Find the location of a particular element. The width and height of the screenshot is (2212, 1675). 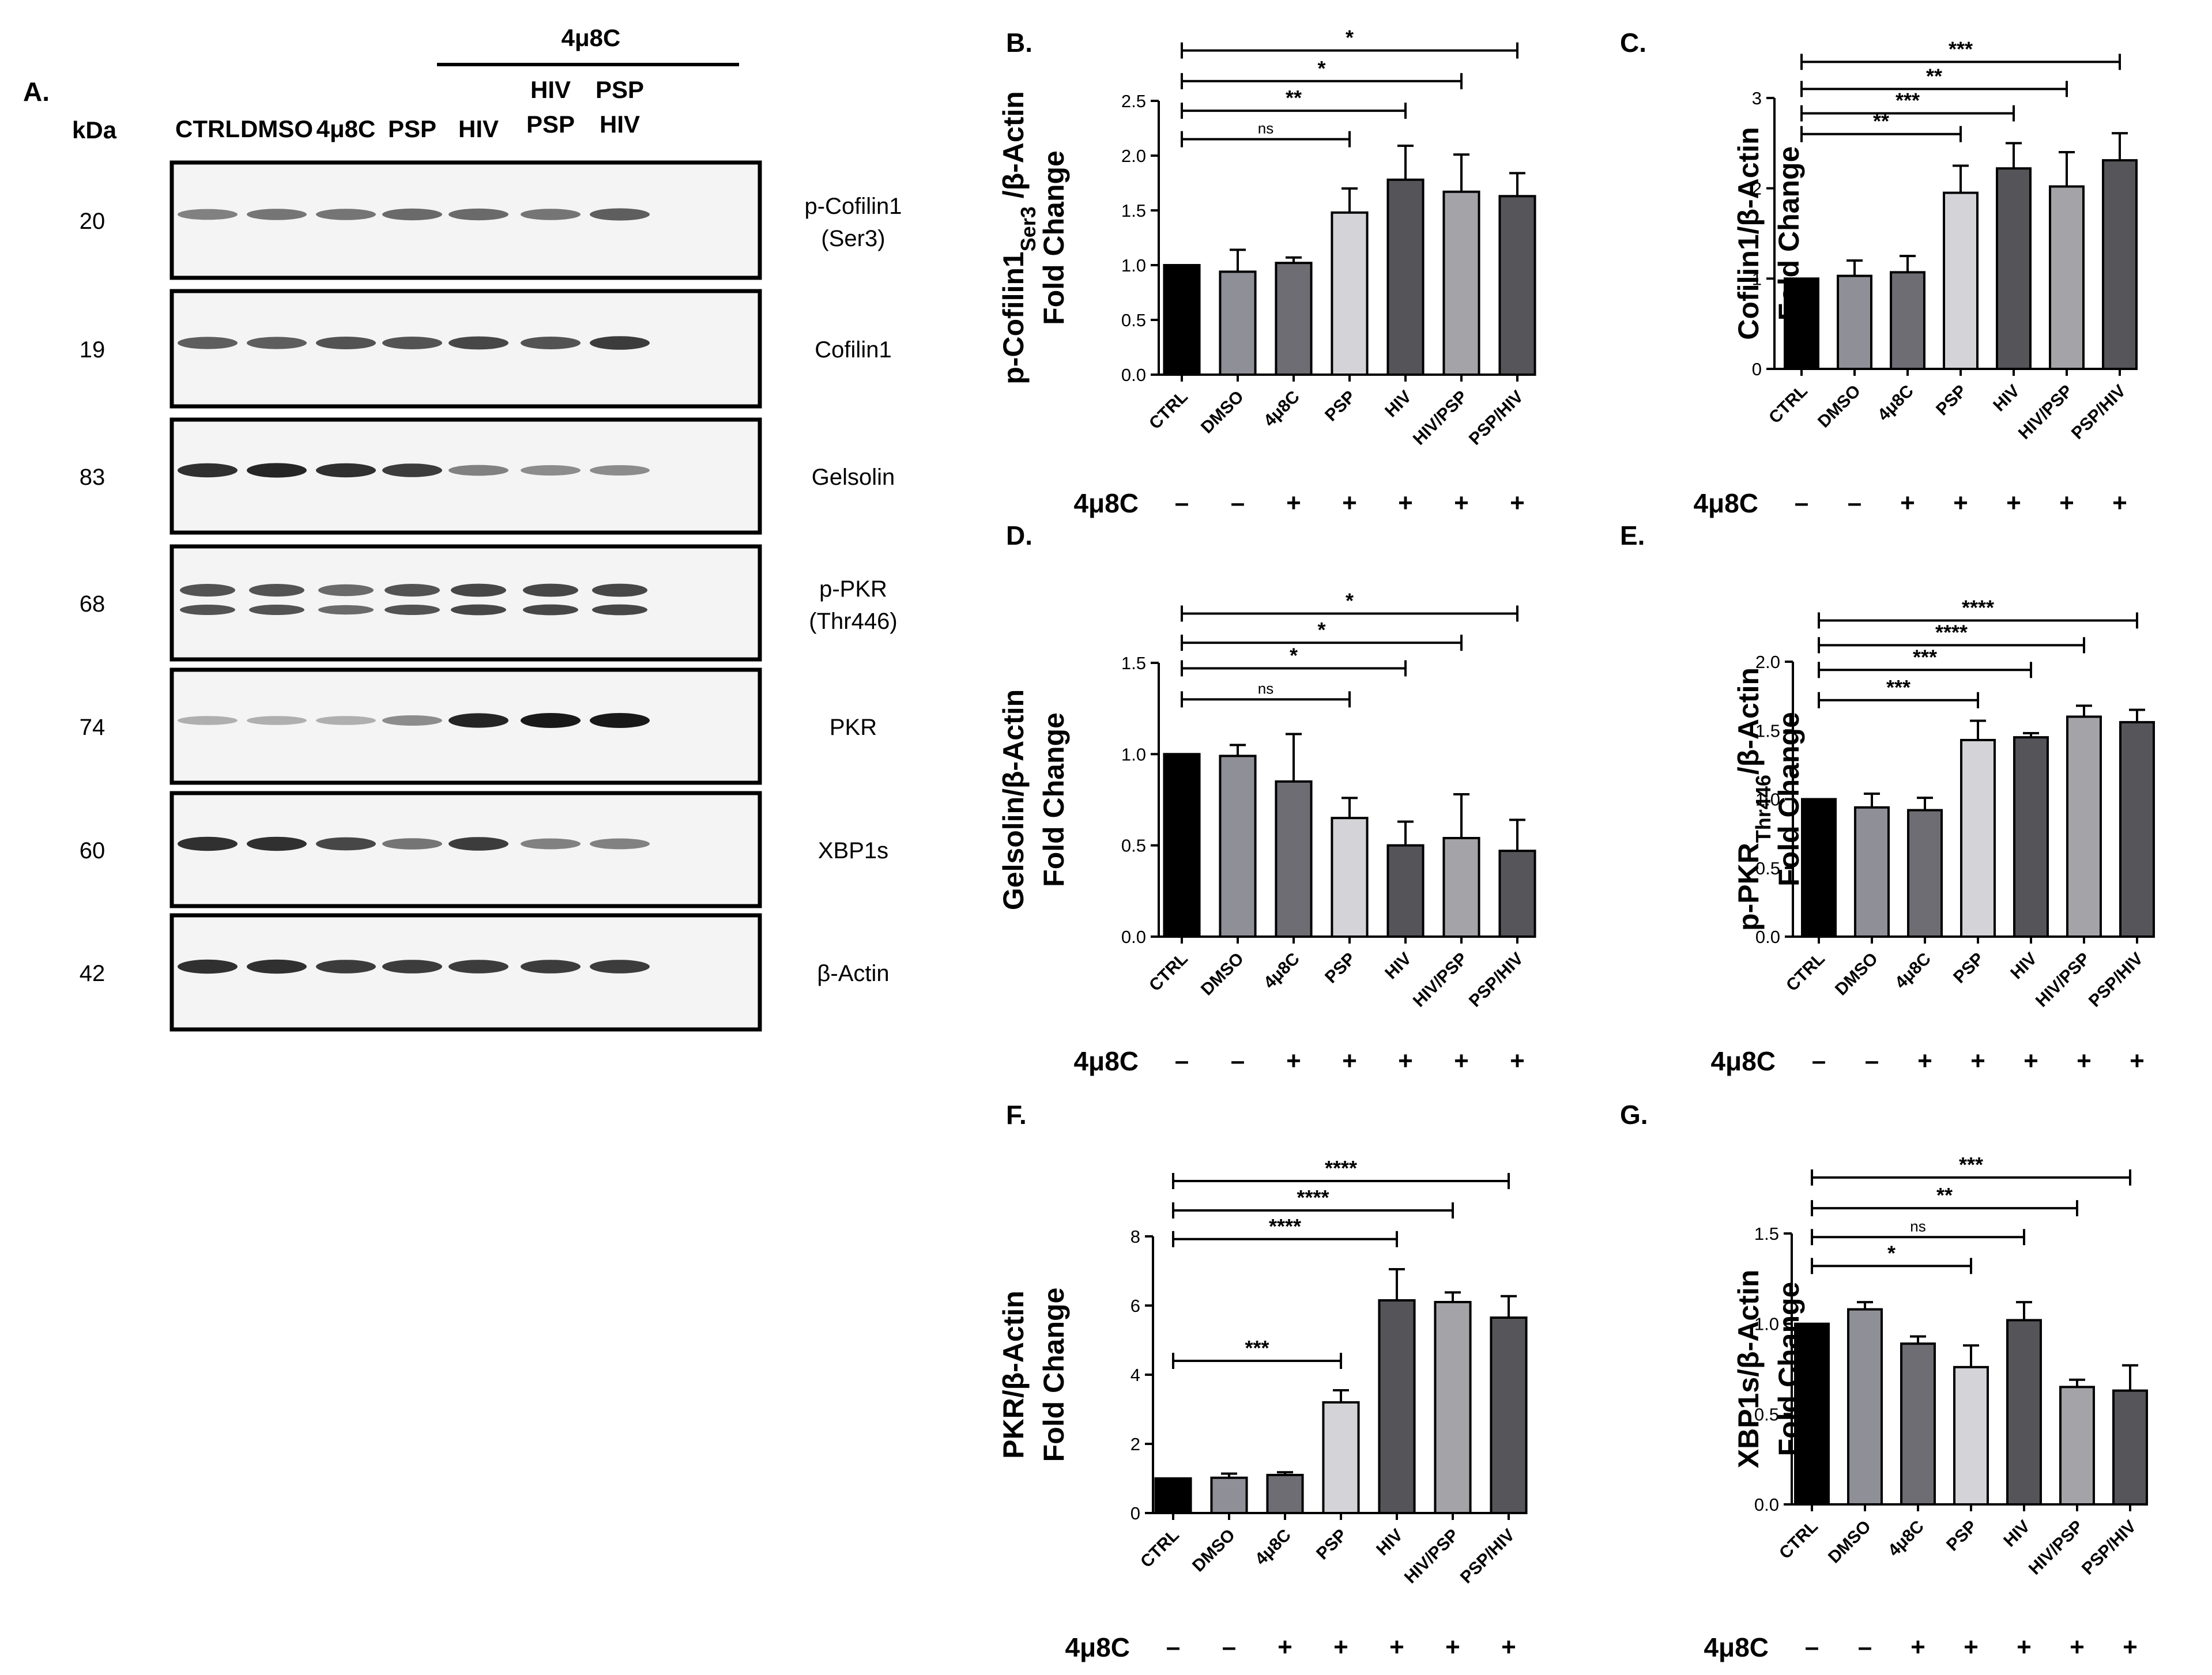

treatment-header: 4μ8C is located at coordinates (591, 37).